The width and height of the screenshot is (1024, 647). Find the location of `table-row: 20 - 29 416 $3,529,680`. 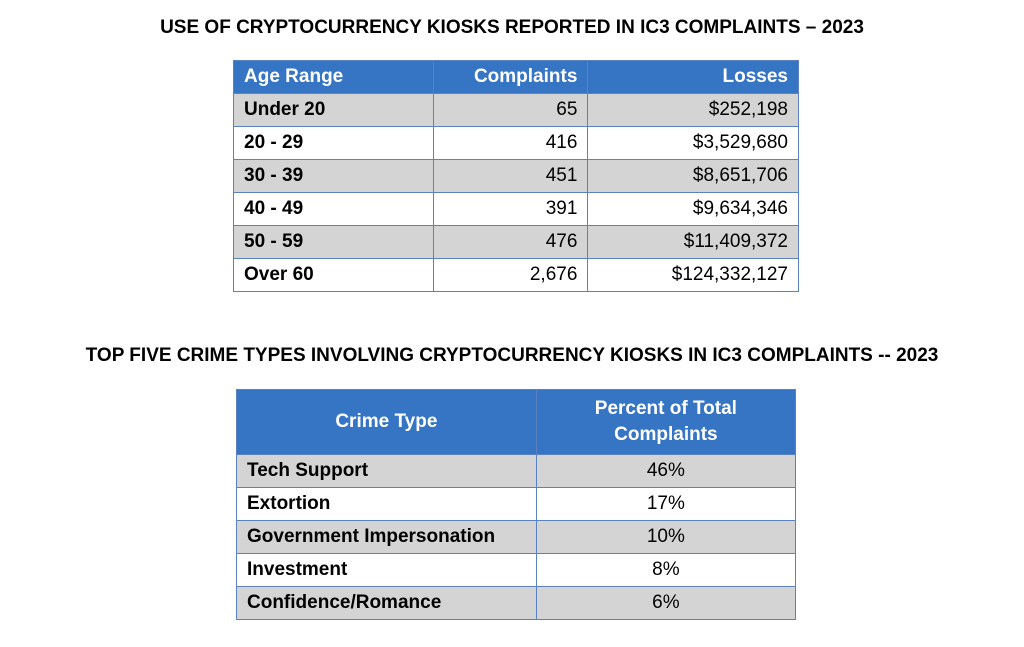

table-row: 20 - 29 416 $3,529,680 is located at coordinates (516, 143).